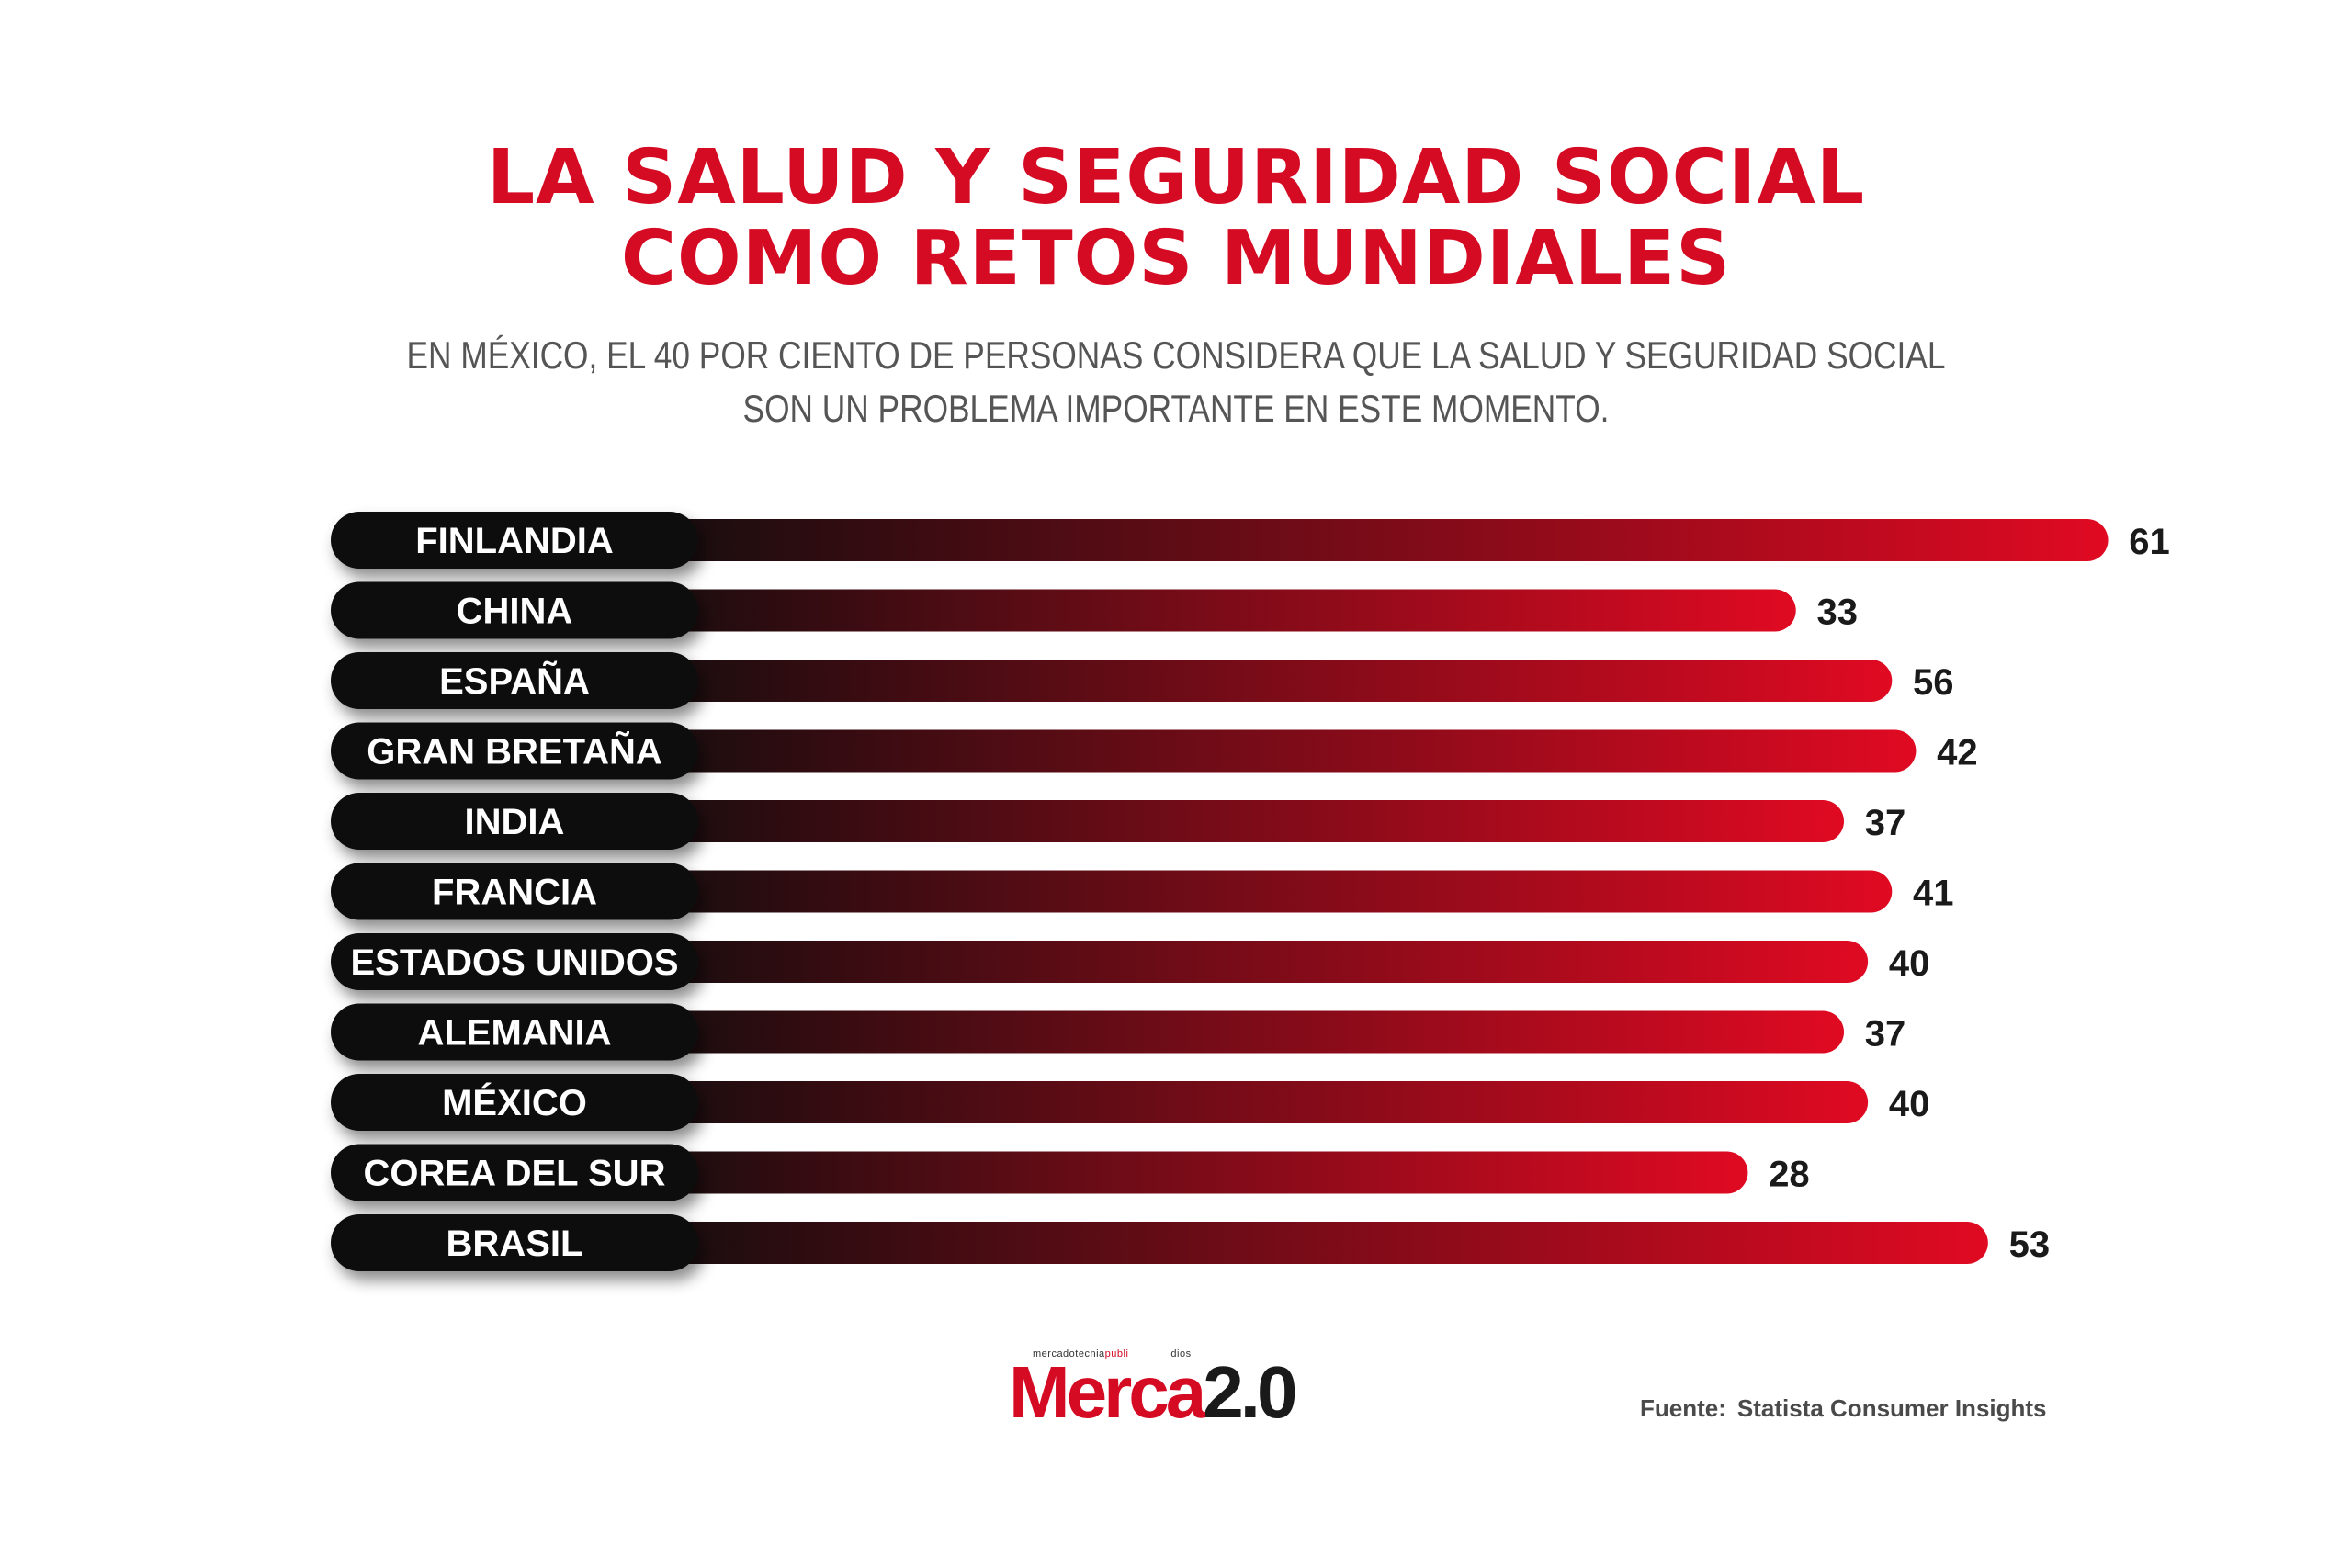 The image size is (2352, 1568). What do you see at coordinates (1958, 753) in the screenshot?
I see `value-label: 42` at bounding box center [1958, 753].